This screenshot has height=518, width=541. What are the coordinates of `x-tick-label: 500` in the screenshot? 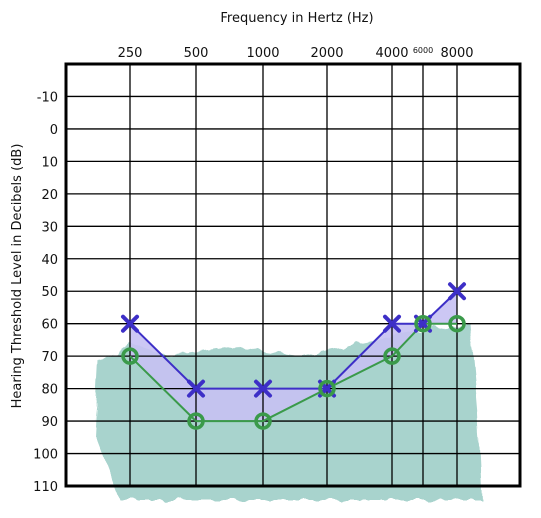 It's located at (196, 53).